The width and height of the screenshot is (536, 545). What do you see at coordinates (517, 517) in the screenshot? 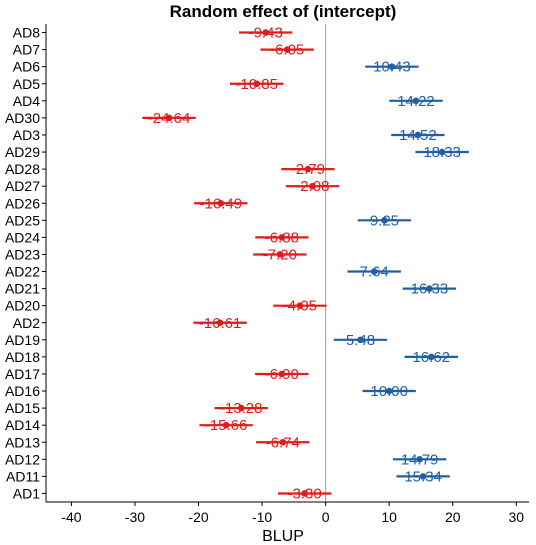
I see `x-tick-label: 30` at bounding box center [517, 517].